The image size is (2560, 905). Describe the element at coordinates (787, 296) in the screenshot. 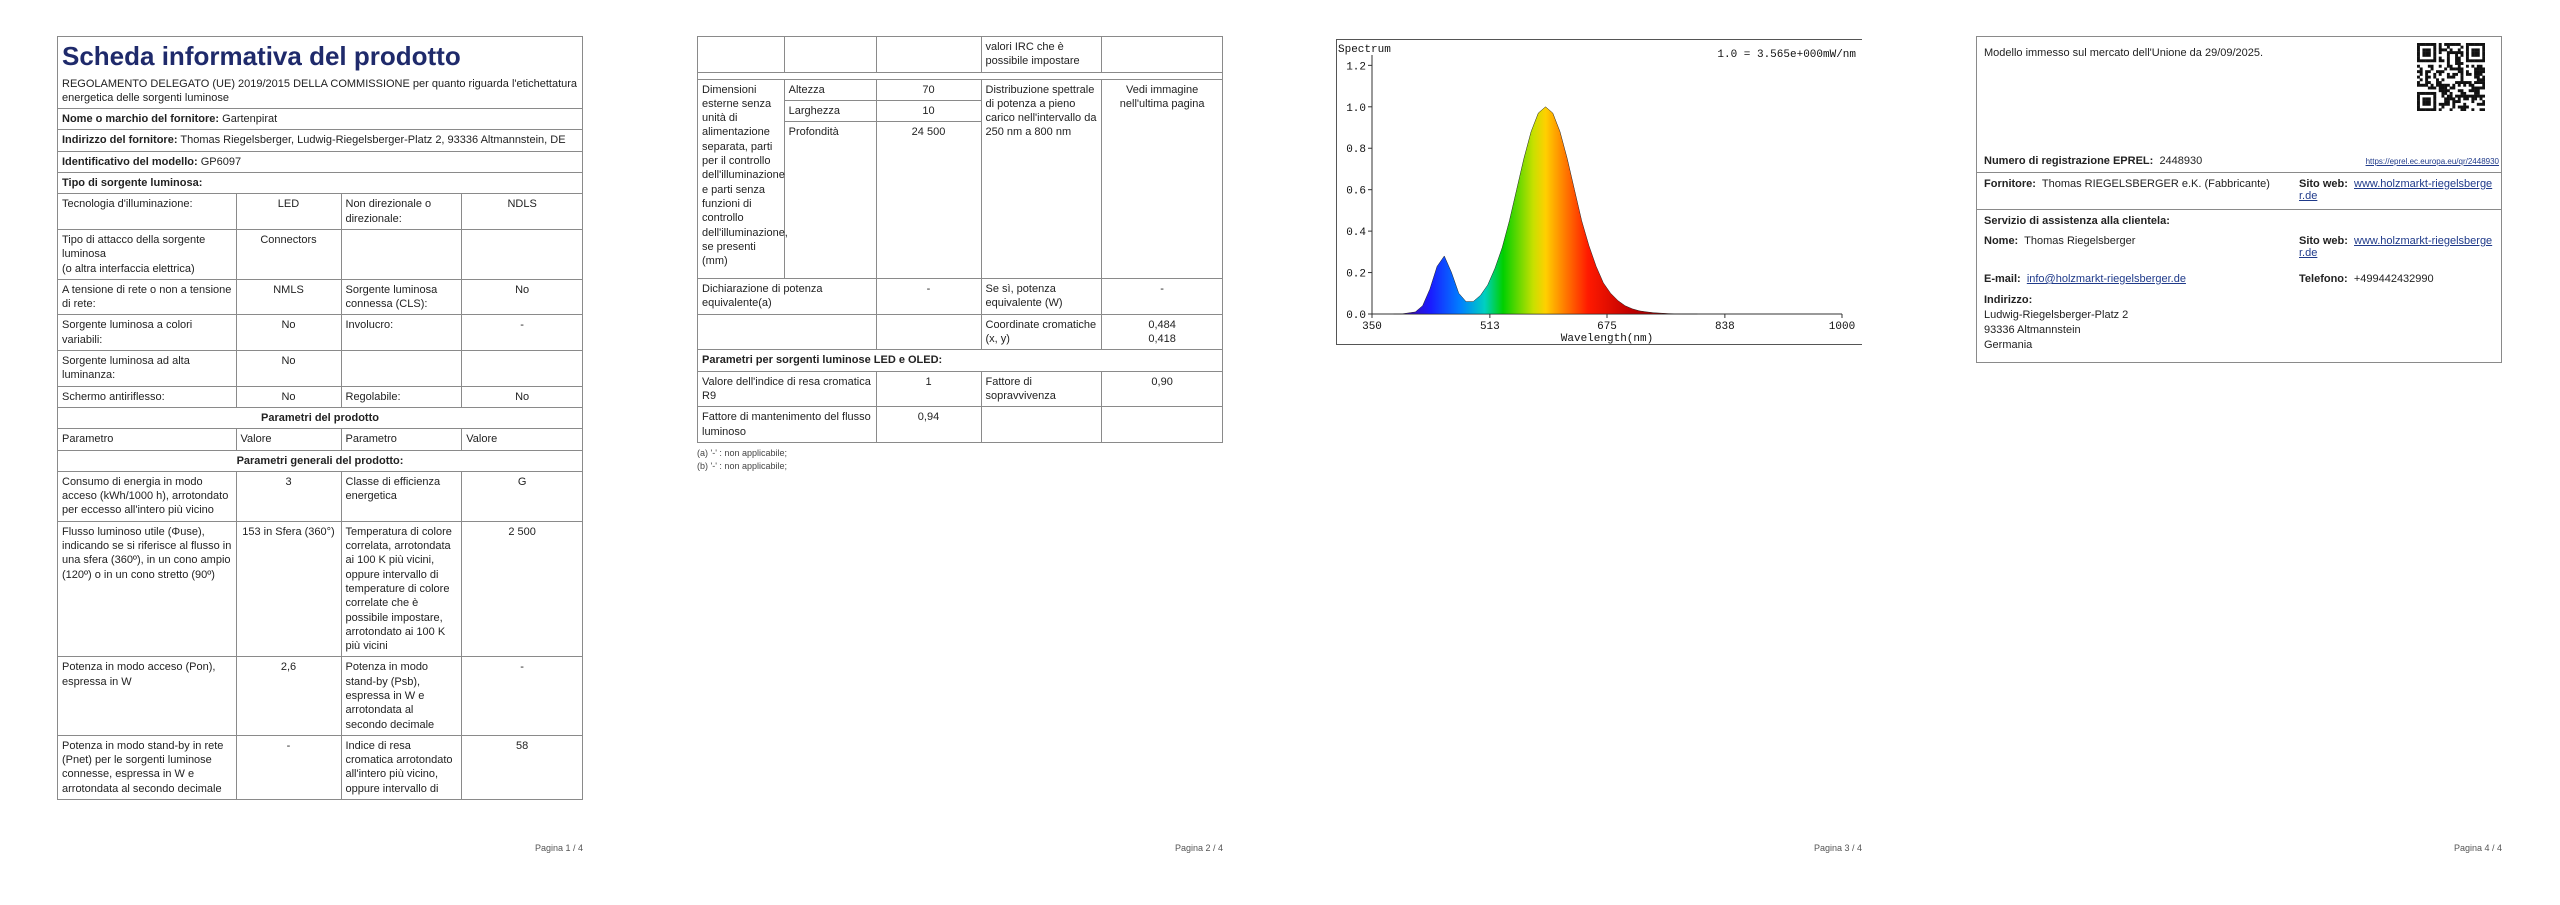

I see `table-cell: Dichiarazione di potenza equivalente(a)` at that location.